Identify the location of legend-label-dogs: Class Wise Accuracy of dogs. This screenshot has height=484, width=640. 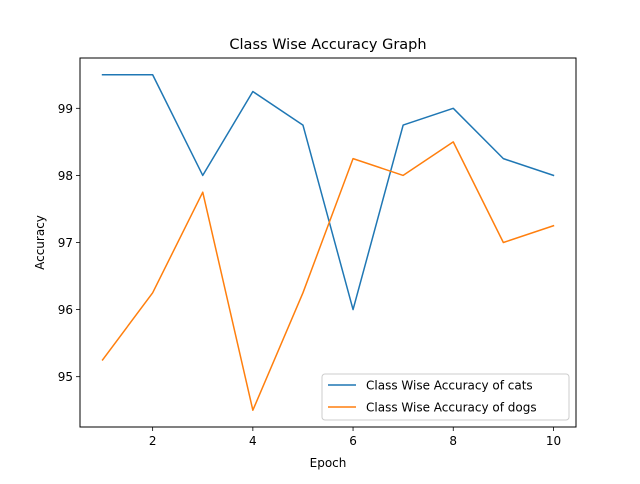
(451, 408).